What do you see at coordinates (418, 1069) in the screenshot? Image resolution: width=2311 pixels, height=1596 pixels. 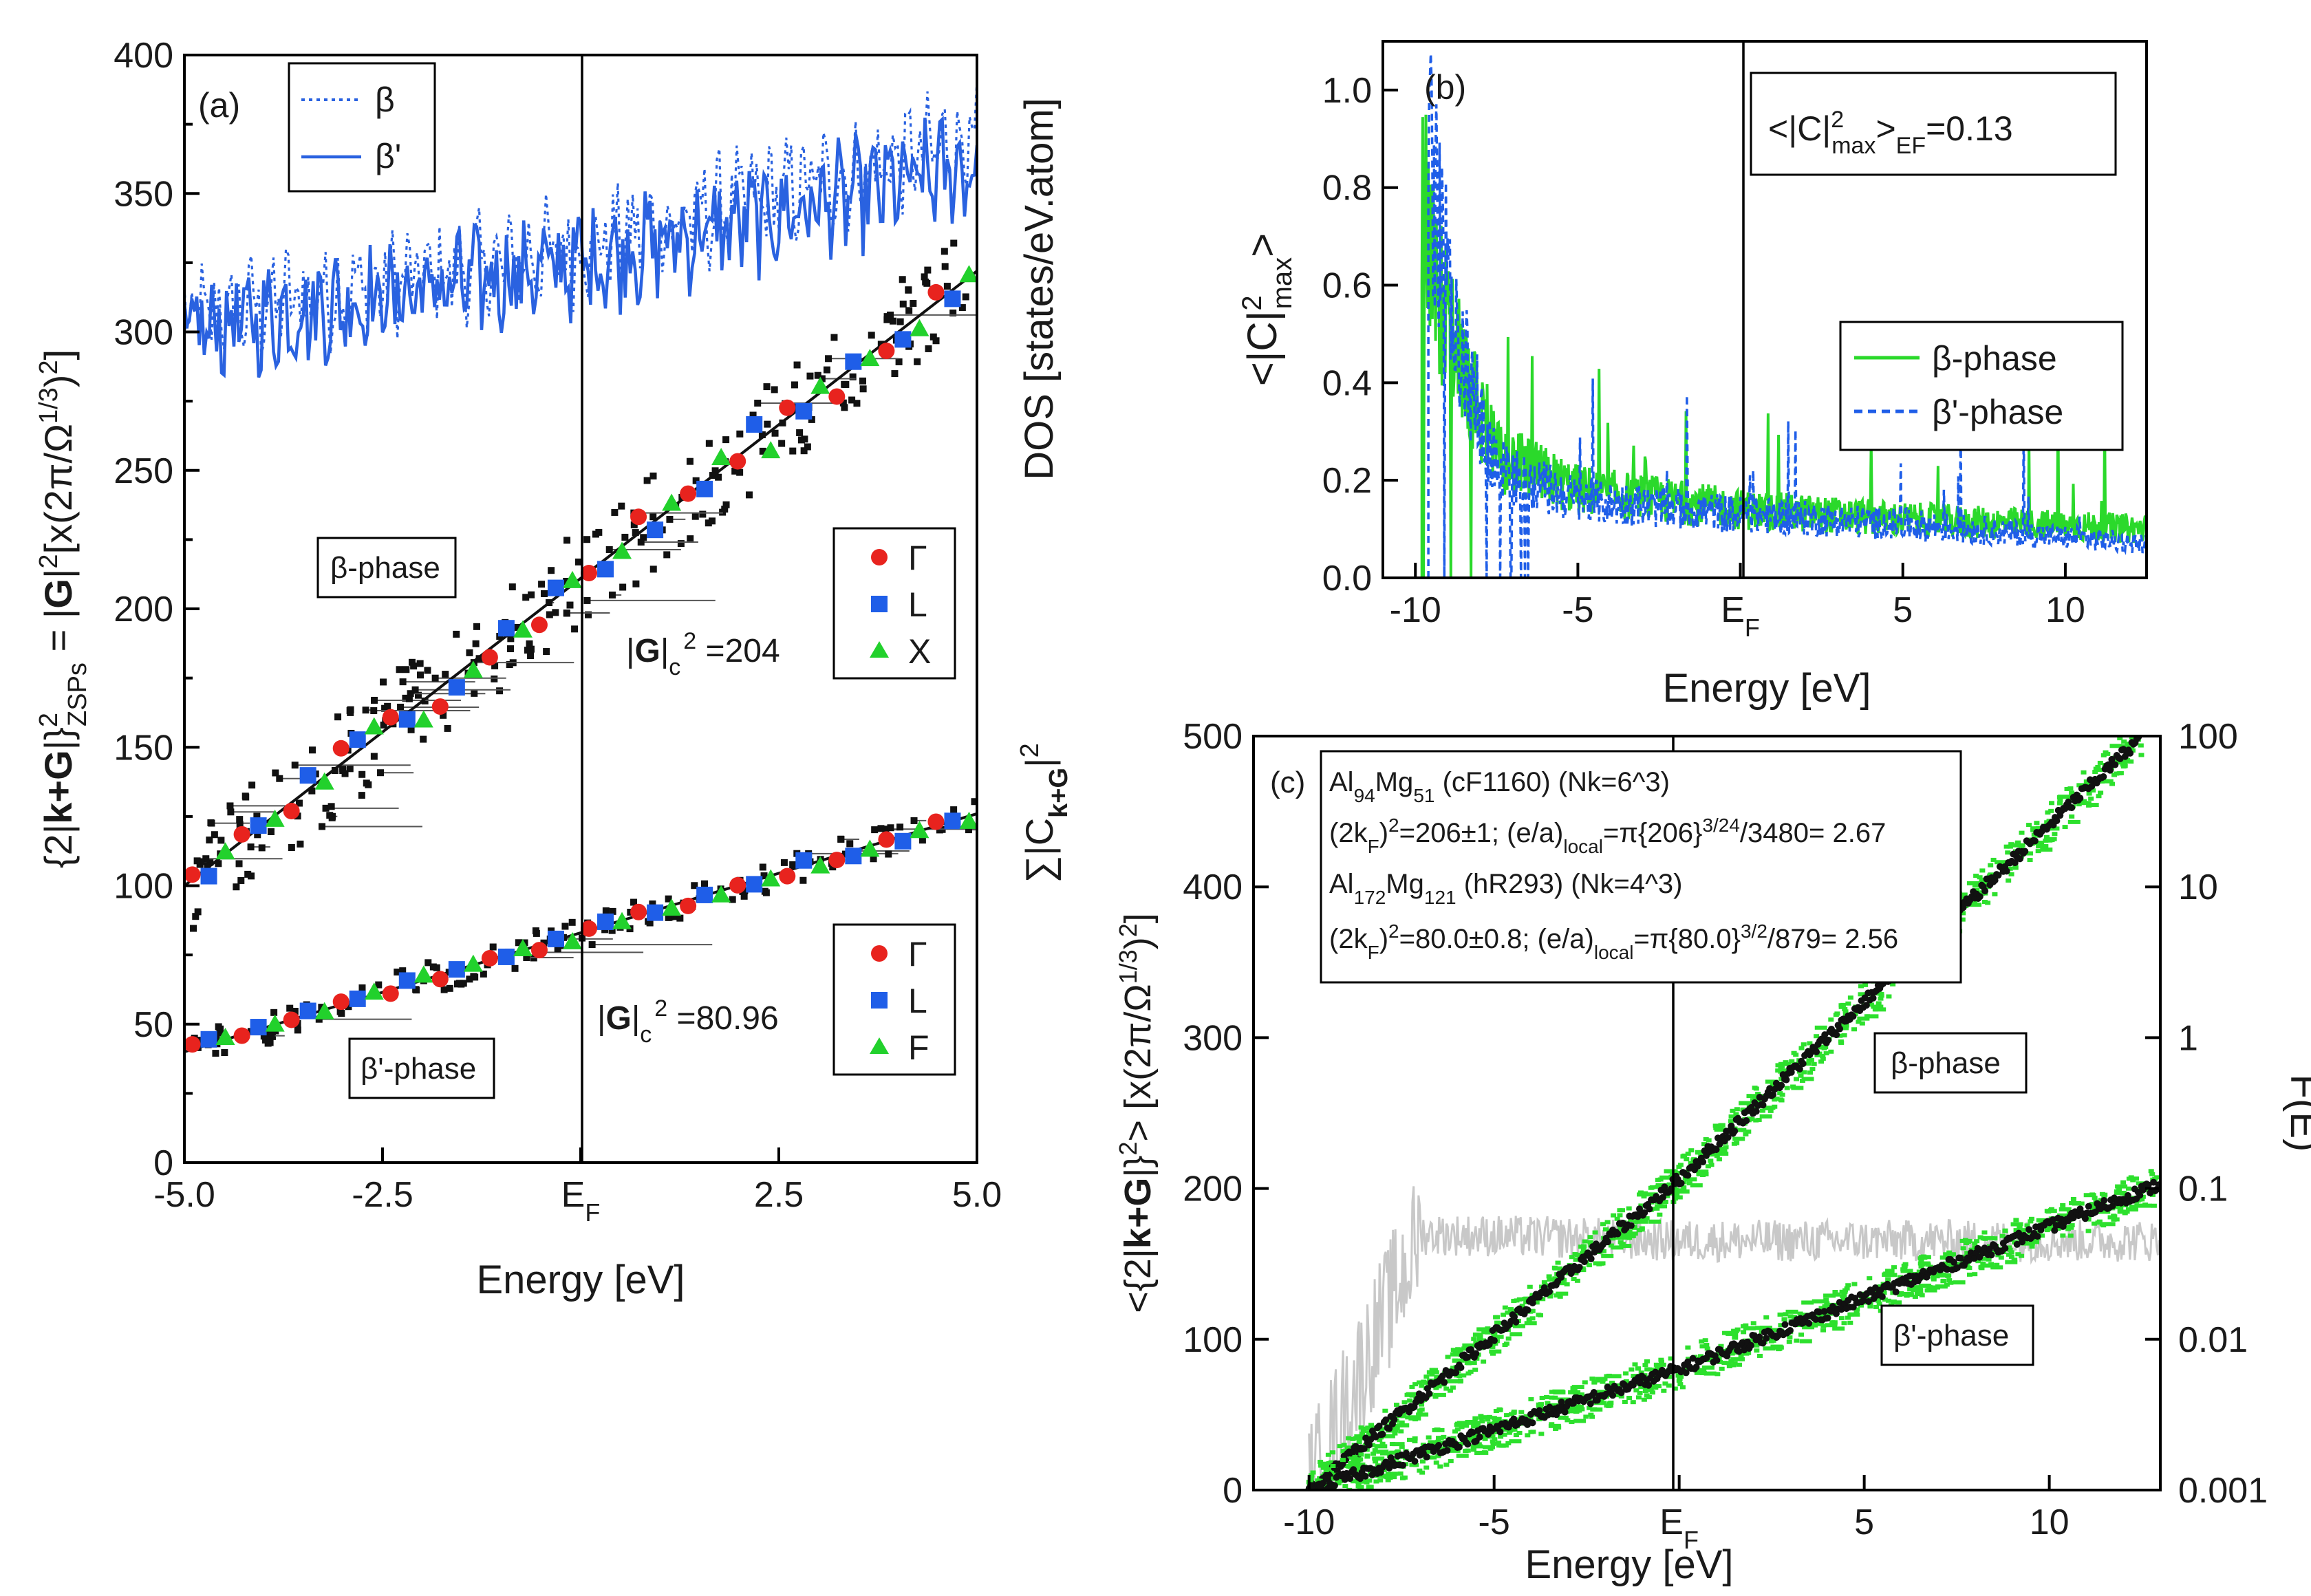 I see `a-betaprime-phase-label: β'-phase` at bounding box center [418, 1069].